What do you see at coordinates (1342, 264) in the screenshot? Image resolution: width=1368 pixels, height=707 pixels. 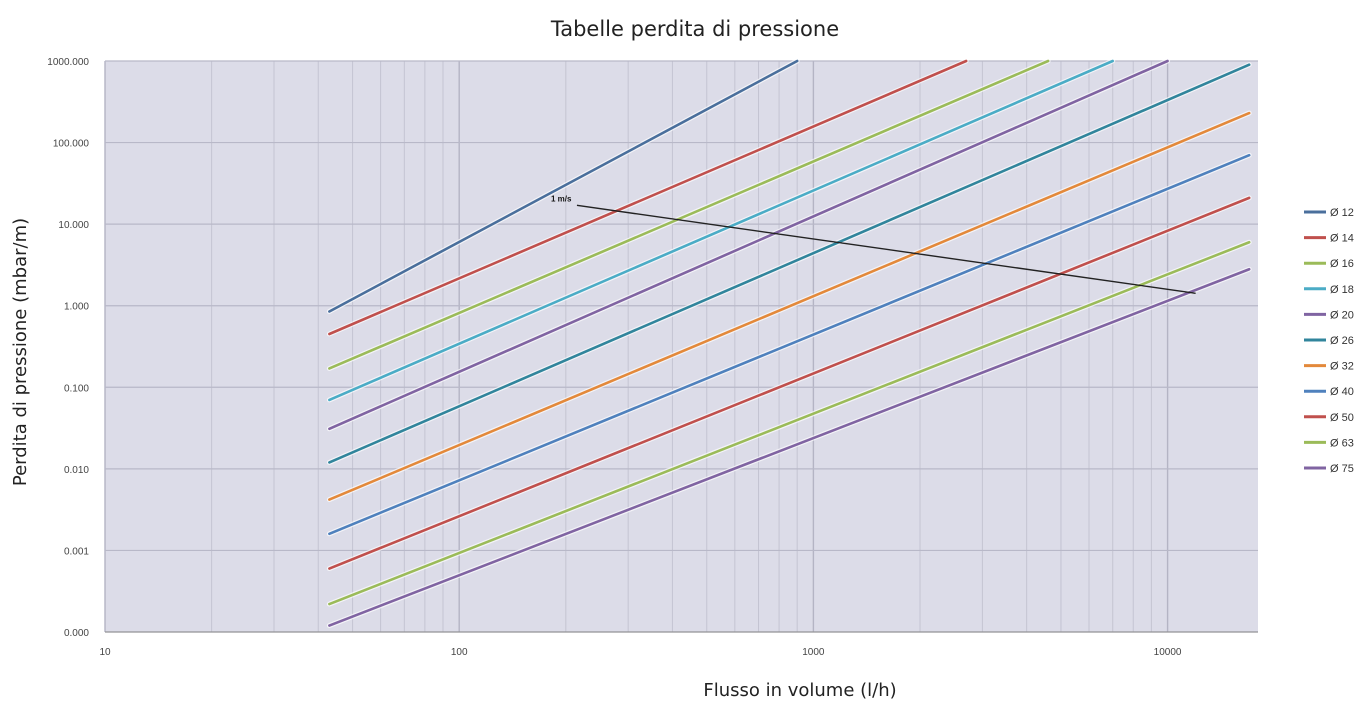 I see `legend-label: Ø 16` at bounding box center [1342, 264].